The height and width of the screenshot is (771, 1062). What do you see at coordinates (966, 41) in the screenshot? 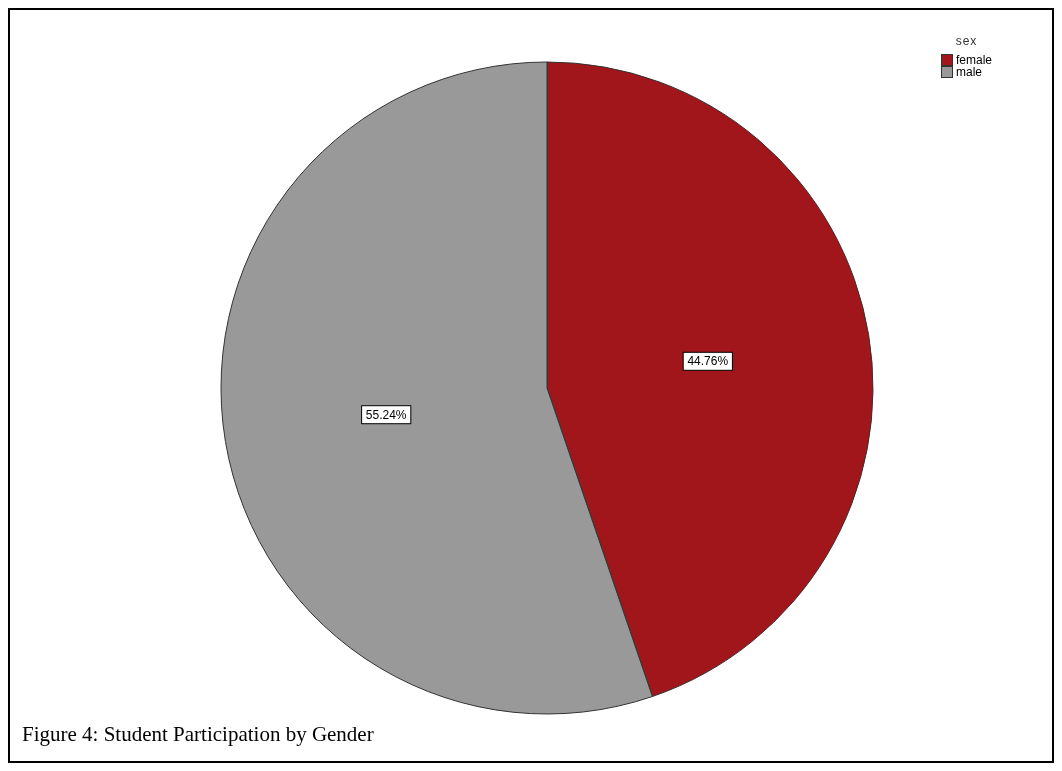
I see `legend-title: sex` at bounding box center [966, 41].